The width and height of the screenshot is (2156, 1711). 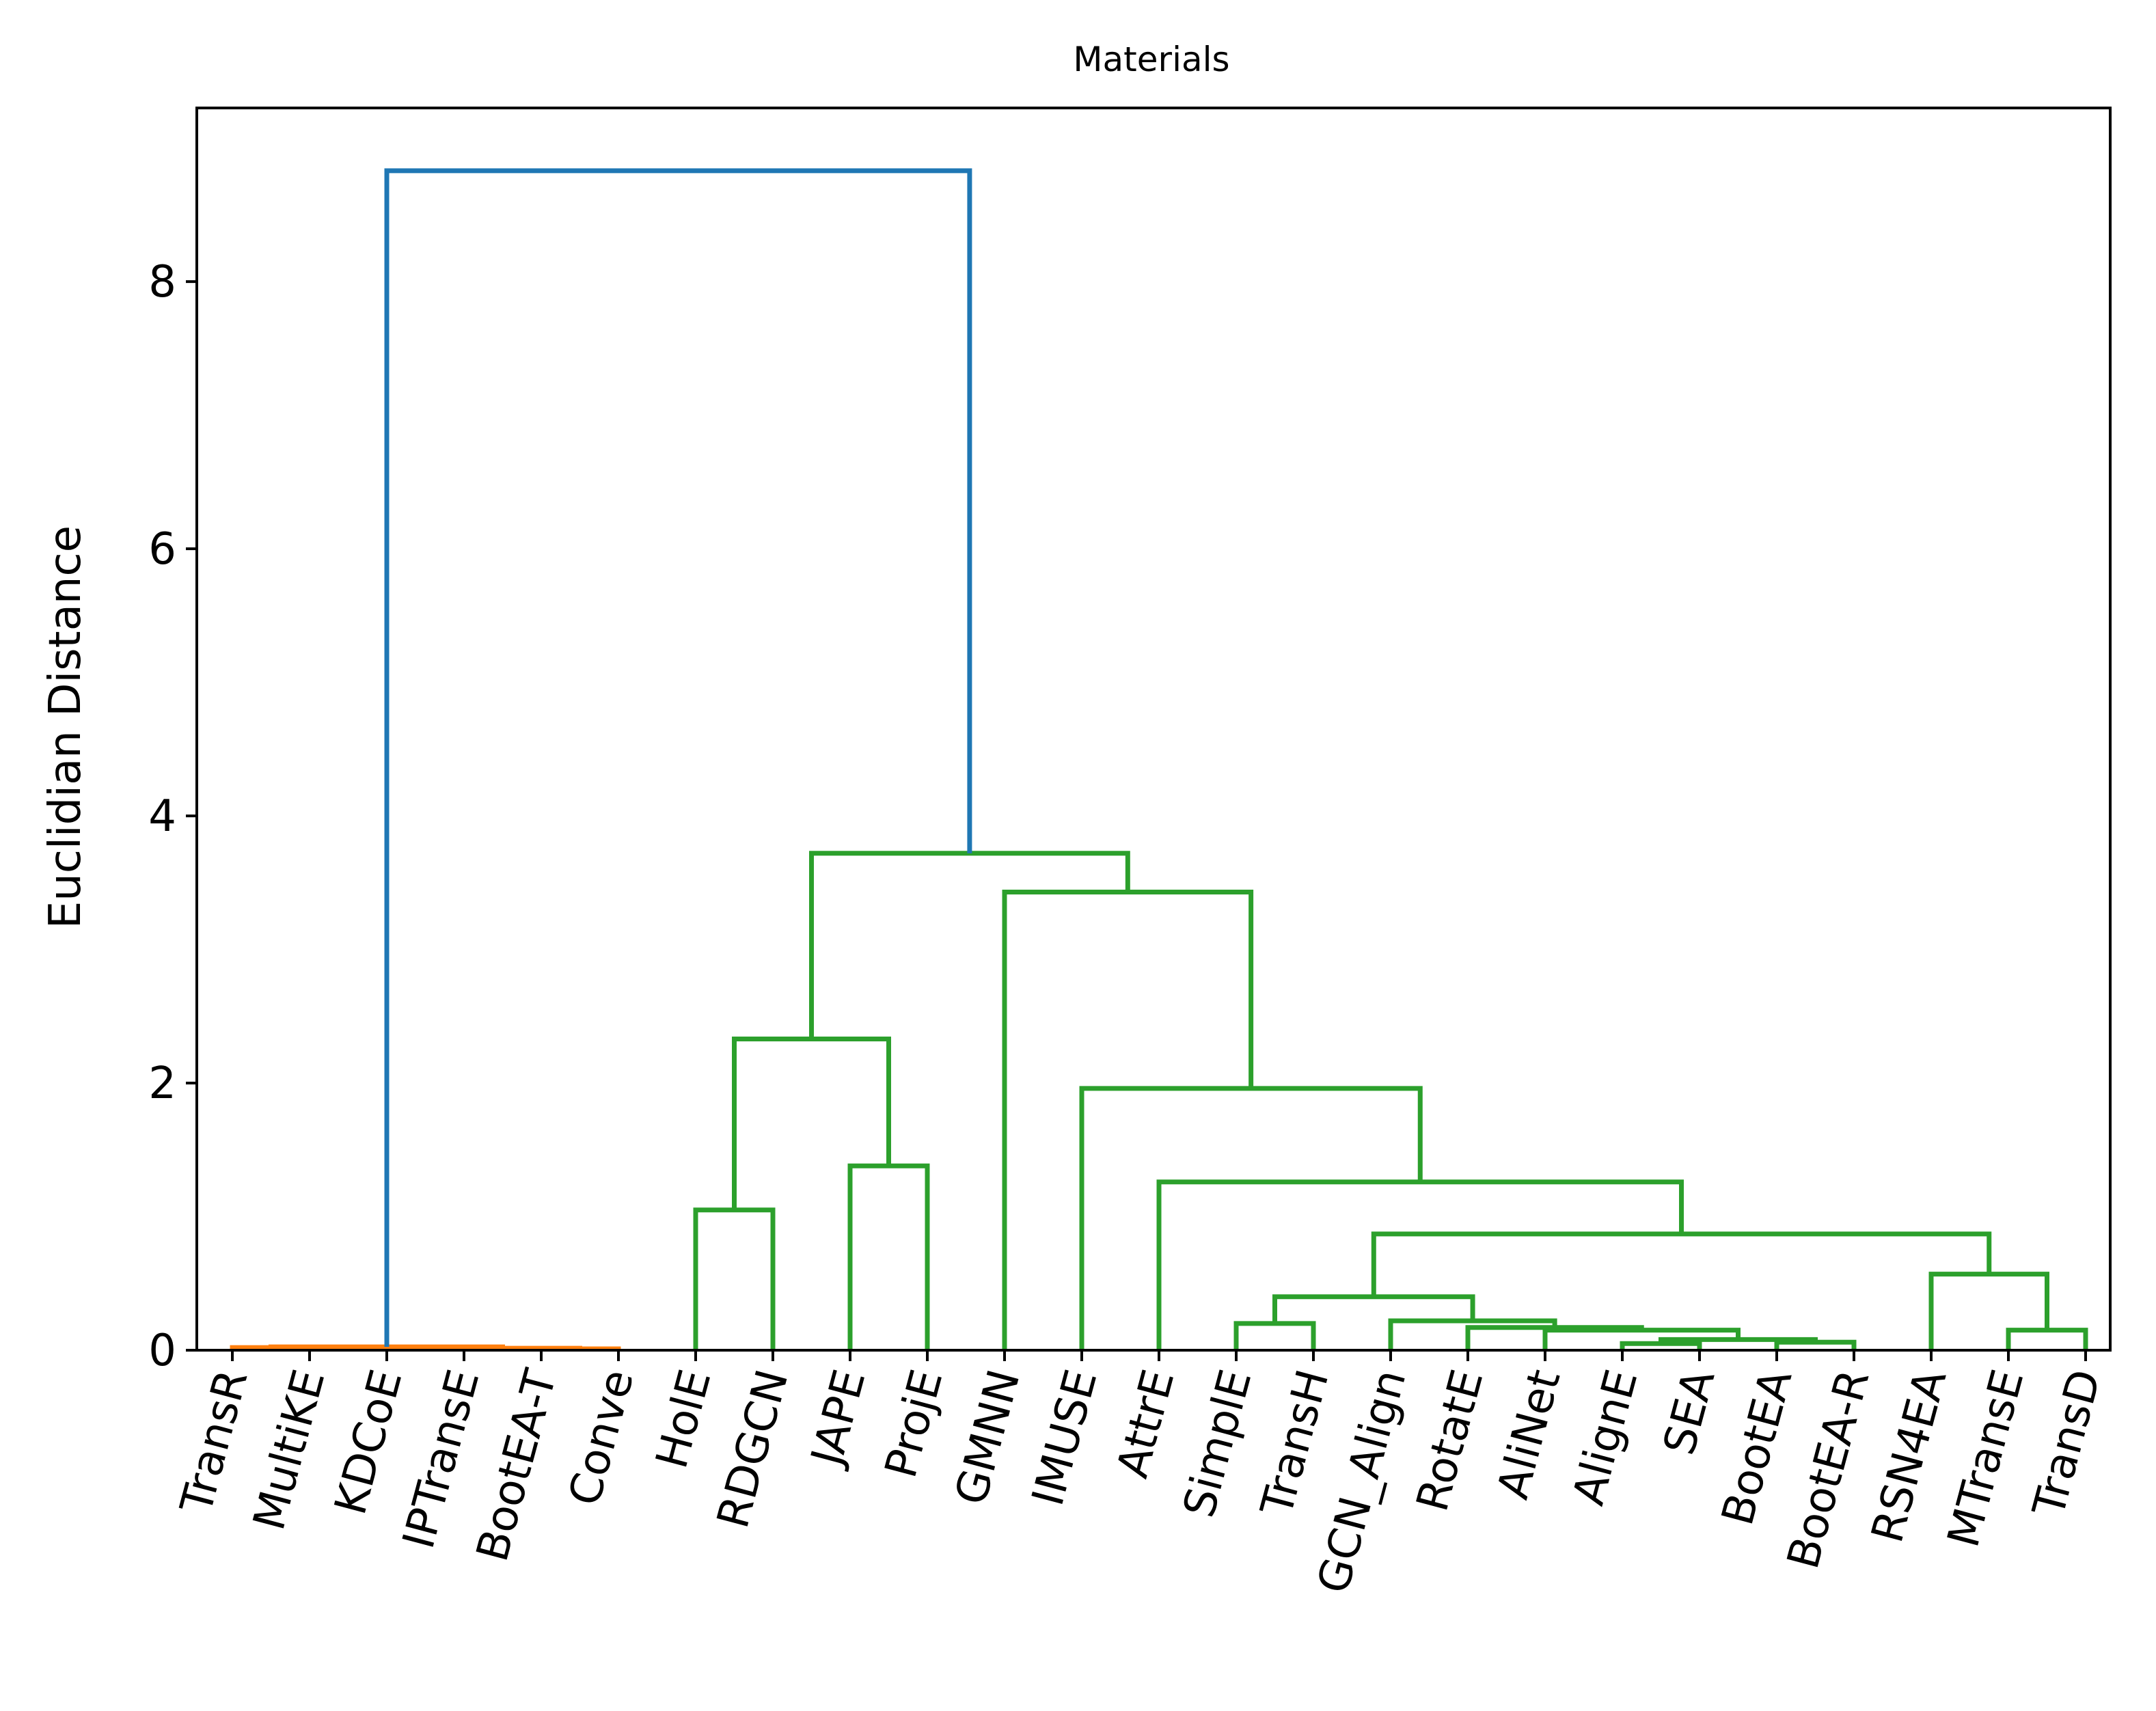 I want to click on leaf-label-aligne: AlignE, so click(x=1606, y=1437).